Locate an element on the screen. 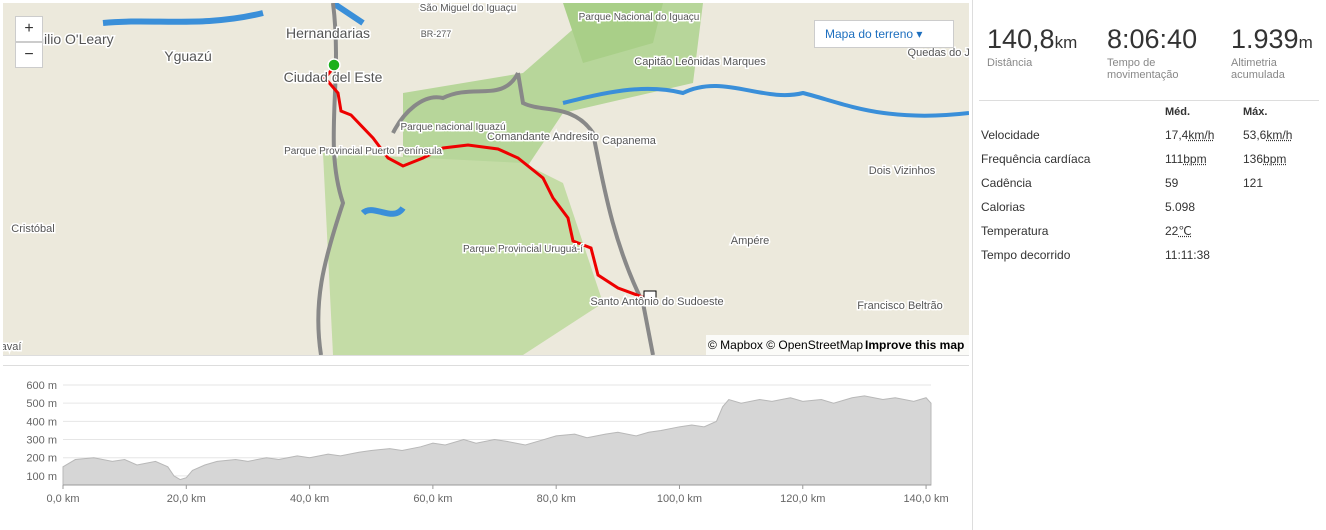  x-tick-label: 140,0 km is located at coordinates (925, 499).